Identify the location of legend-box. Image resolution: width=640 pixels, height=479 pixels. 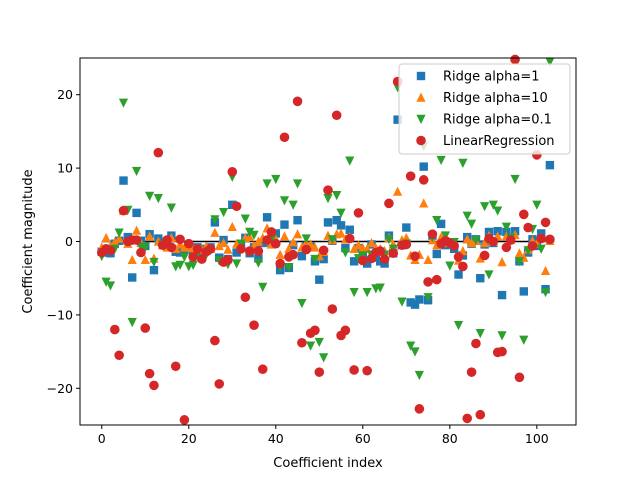
(484, 109).